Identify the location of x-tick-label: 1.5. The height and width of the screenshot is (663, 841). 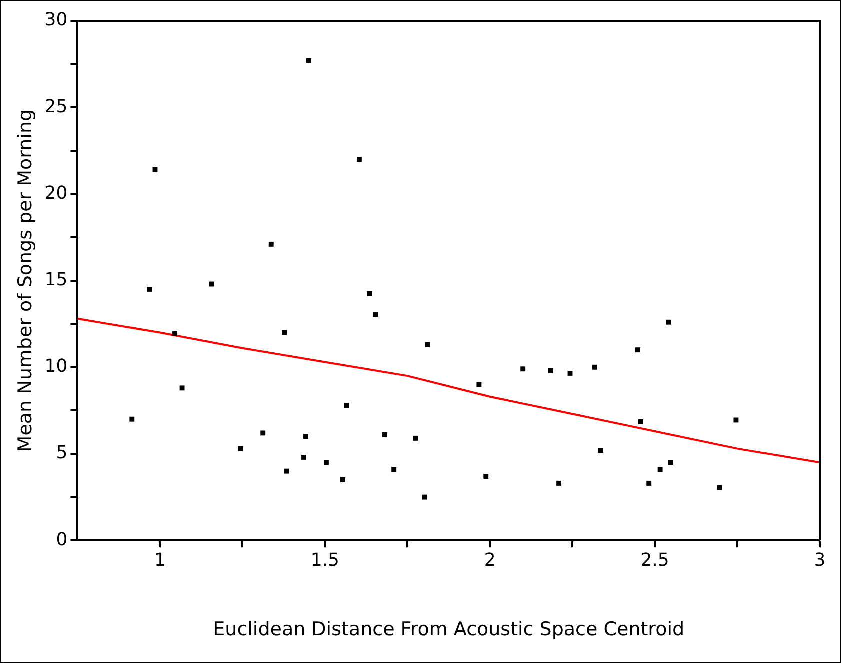
(325, 561).